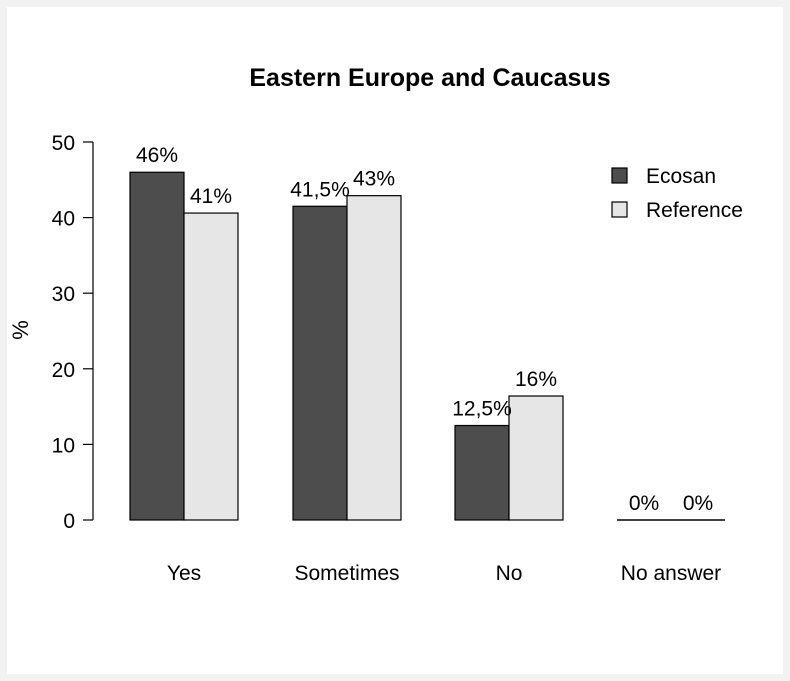  What do you see at coordinates (509, 573) in the screenshot?
I see `x-tick-label: No` at bounding box center [509, 573].